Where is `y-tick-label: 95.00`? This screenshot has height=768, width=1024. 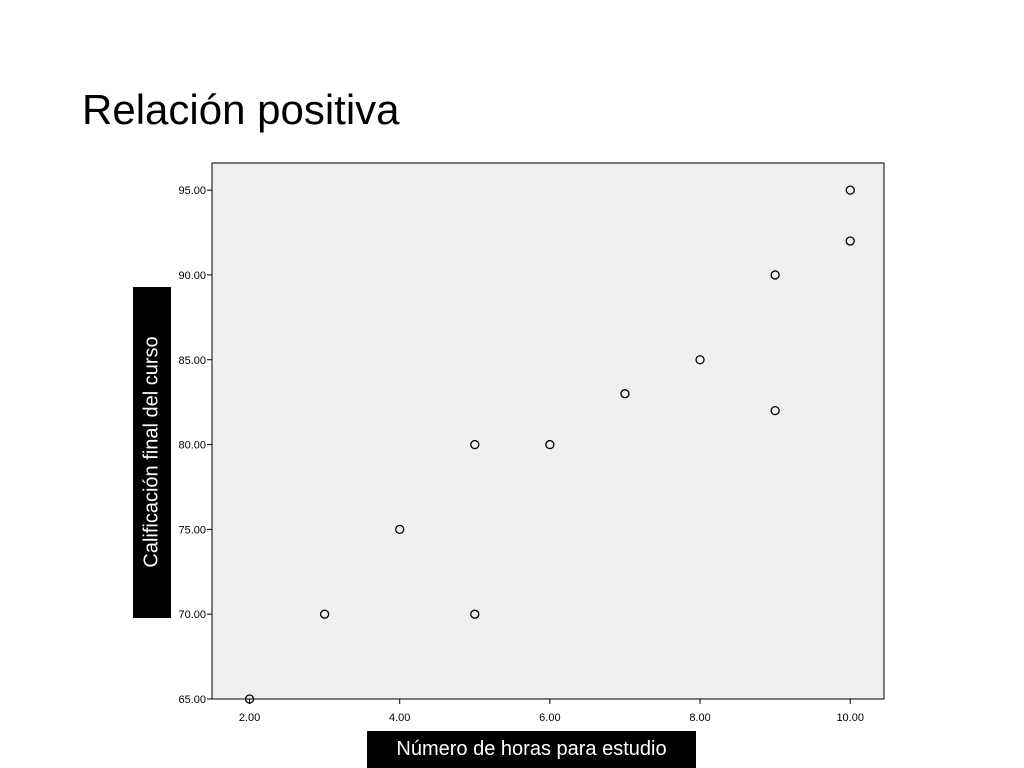 y-tick-label: 95.00 is located at coordinates (192, 191).